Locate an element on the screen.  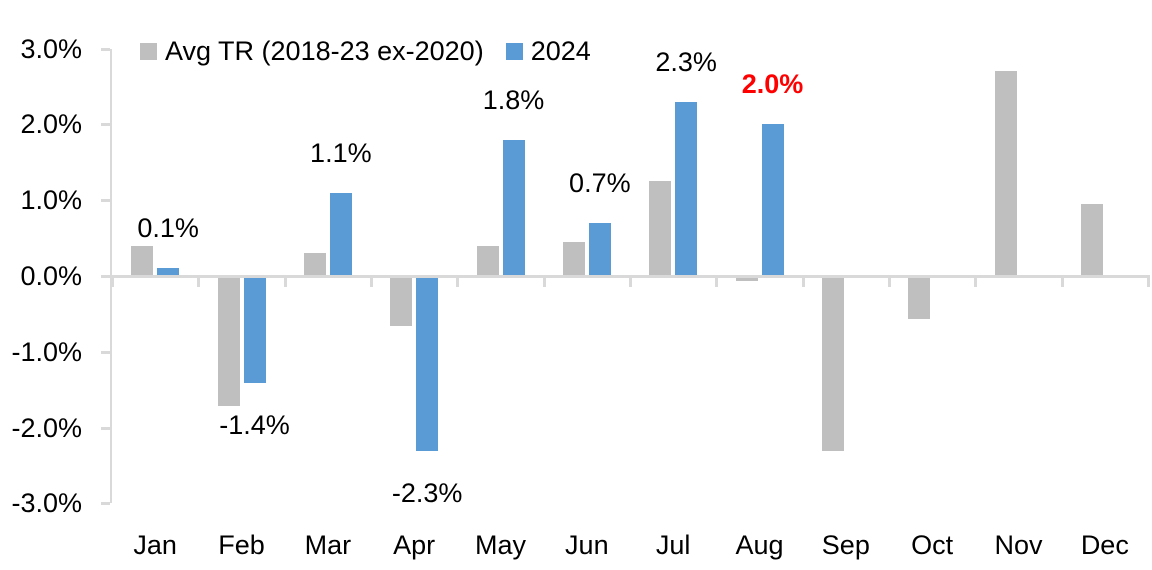
y-axis-tick-label: 0.0% is located at coordinates (51, 276).